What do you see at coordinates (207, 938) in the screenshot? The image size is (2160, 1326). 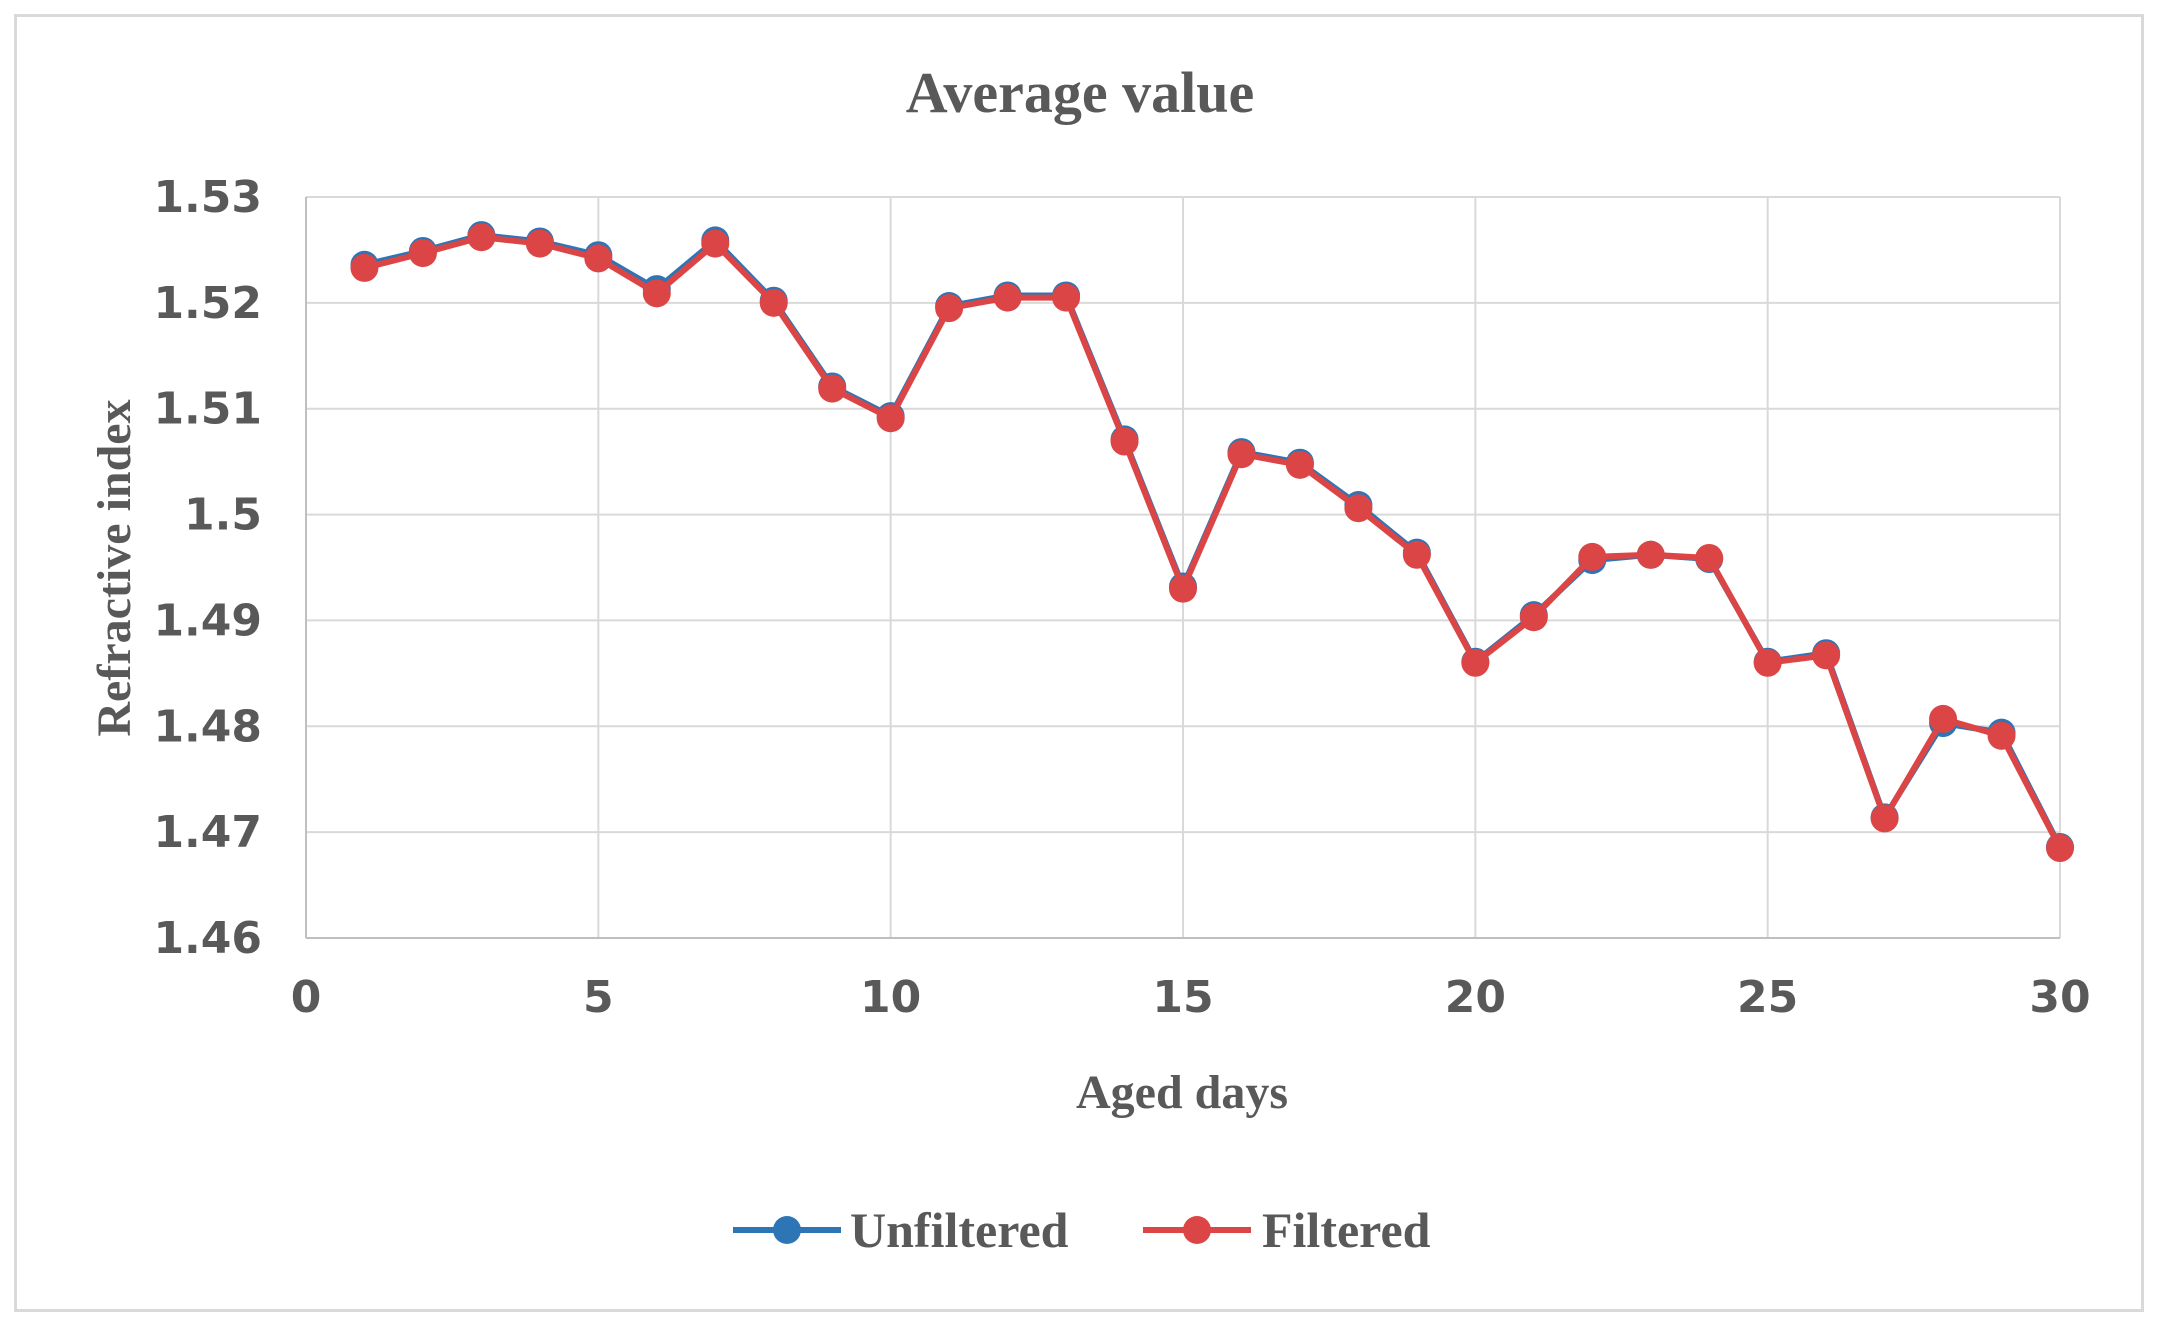 I see `y-tick-label: 1.46` at bounding box center [207, 938].